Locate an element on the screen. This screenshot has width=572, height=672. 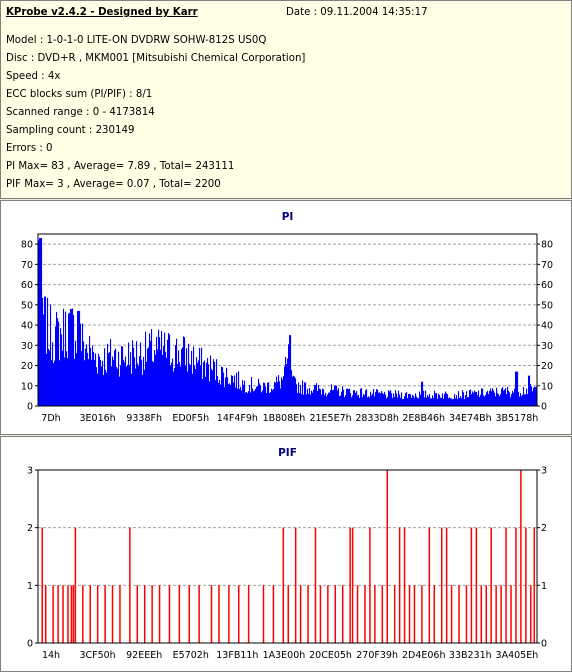
scan-date: Date : 09.11.2004 14:35:17 is located at coordinates (357, 12).